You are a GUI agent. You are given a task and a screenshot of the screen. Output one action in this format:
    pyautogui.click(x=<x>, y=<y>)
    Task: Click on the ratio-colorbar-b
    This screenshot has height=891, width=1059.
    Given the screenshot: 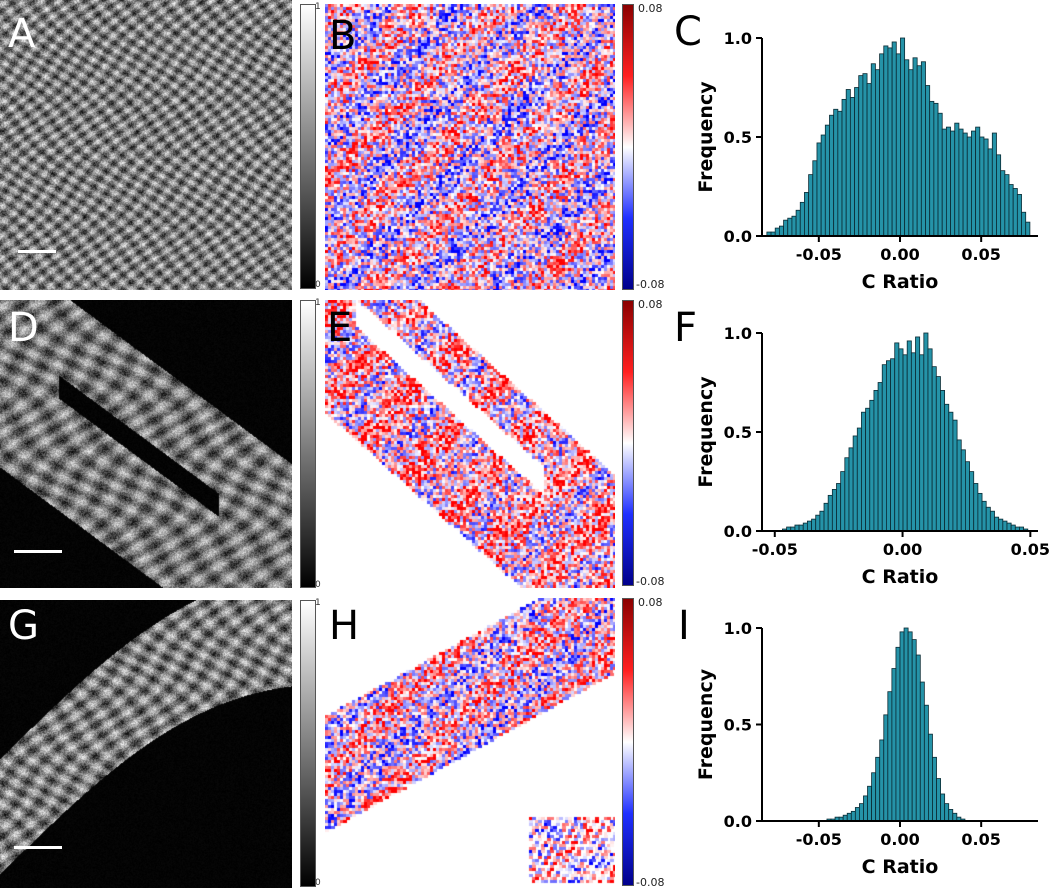 What is the action you would take?
    pyautogui.click(x=628, y=147)
    